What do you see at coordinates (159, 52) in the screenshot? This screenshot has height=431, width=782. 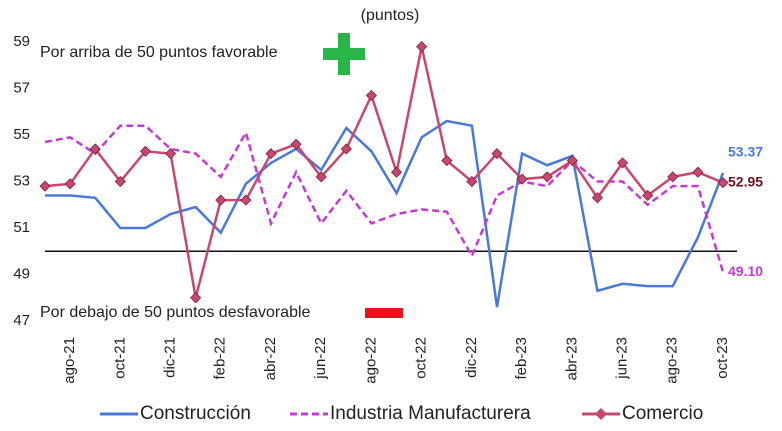 I see `annotation: Por arriba de 50 puntos favorable` at bounding box center [159, 52].